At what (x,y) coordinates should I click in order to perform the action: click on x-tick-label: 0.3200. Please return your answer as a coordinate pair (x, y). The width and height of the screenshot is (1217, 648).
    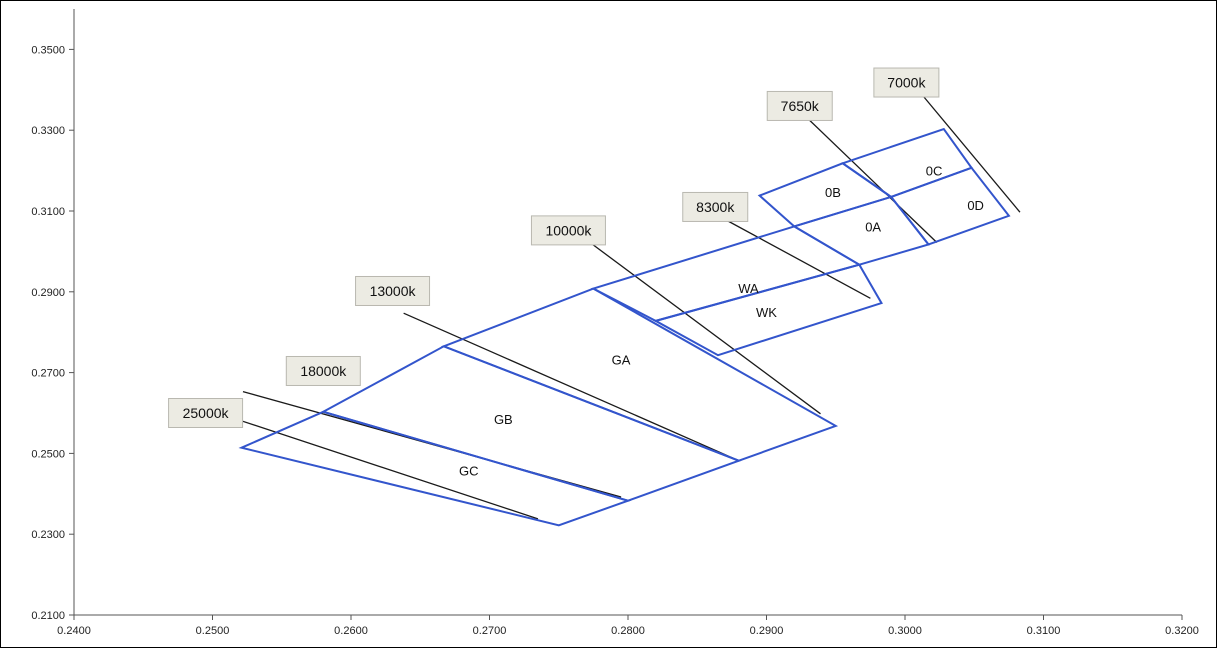
    Looking at the image, I should click on (1182, 631).